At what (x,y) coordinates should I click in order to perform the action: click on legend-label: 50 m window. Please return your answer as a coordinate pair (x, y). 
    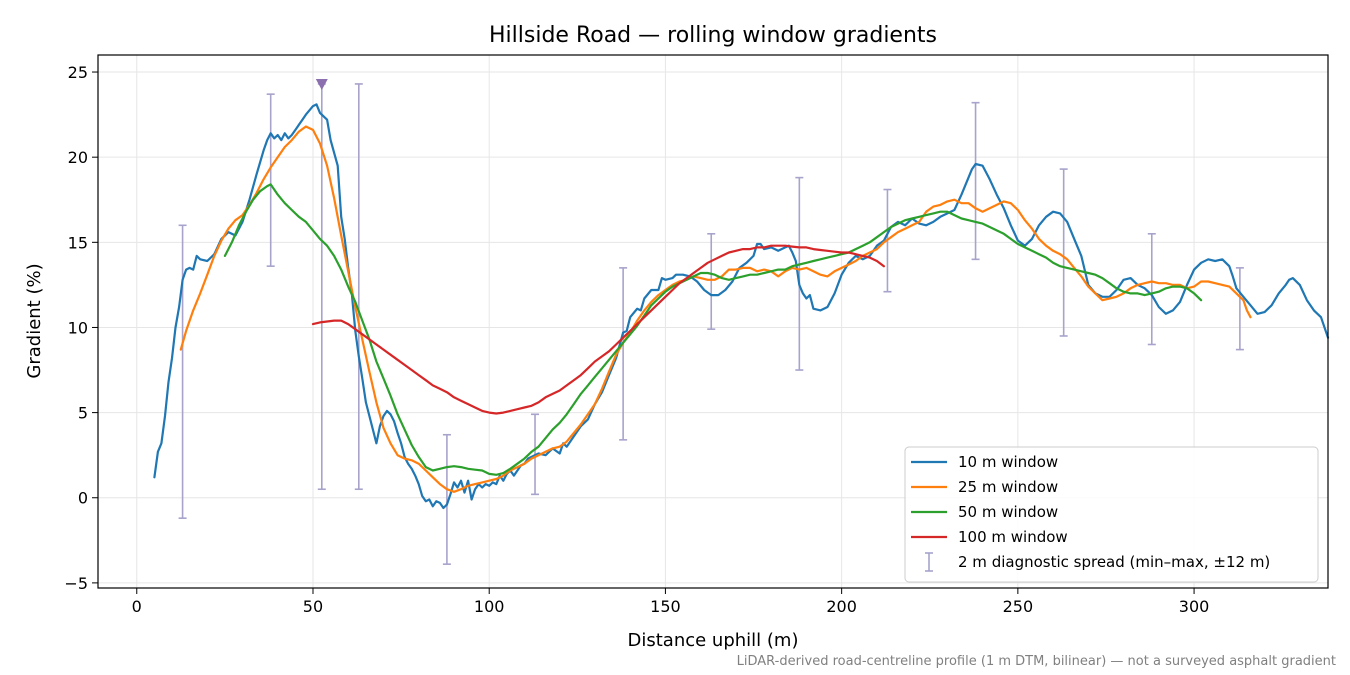
    Looking at the image, I should click on (1008, 512).